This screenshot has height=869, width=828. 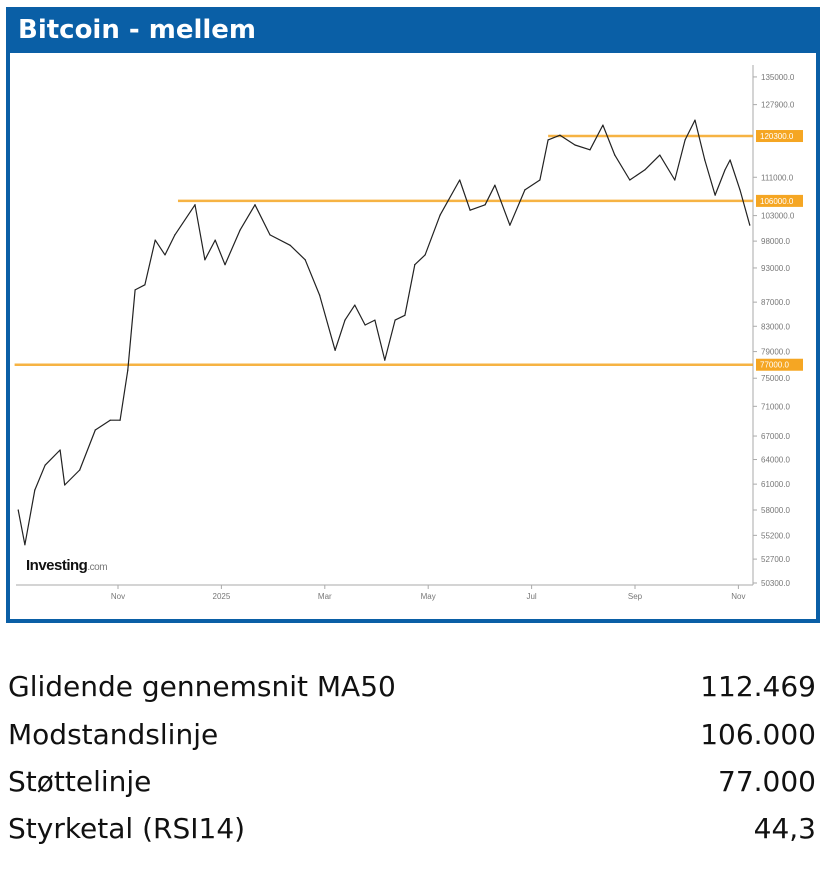 I want to click on stat-row-ma50: Glidende gennemsnit MA50 112.469, so click(x=412, y=686).